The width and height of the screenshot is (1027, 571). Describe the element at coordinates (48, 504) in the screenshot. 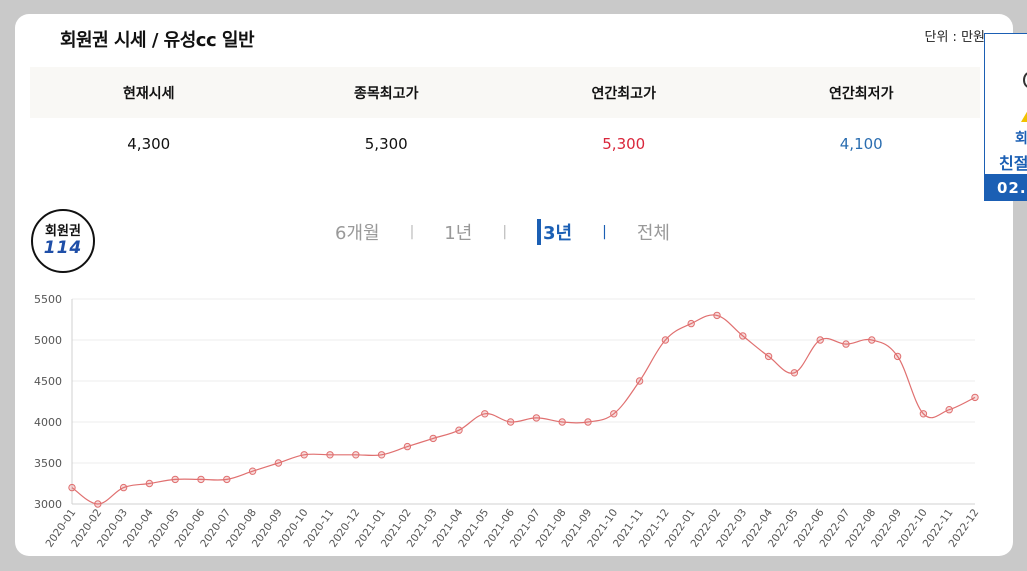

I see `y-tick-label: 3000` at that location.